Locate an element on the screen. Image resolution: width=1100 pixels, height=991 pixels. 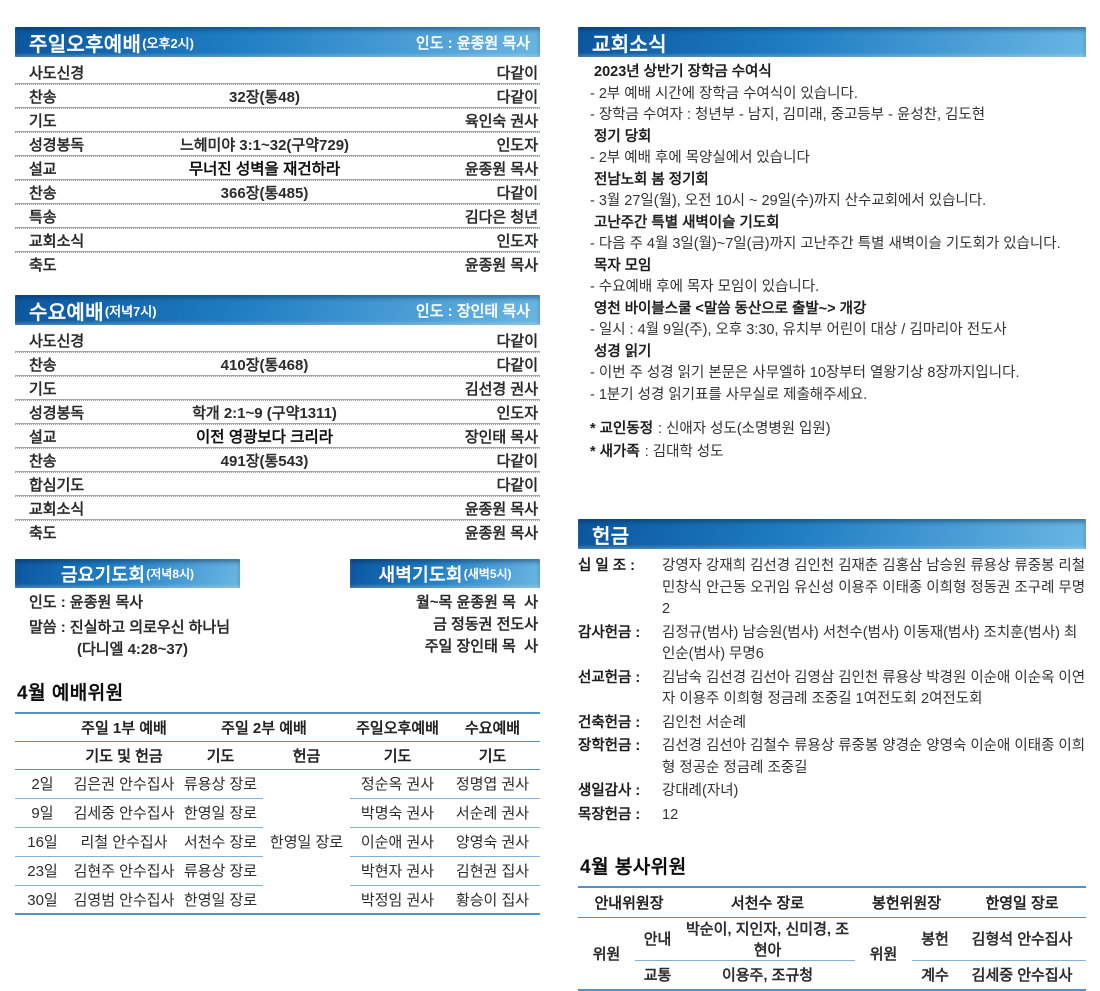
role-label: 교통 is located at coordinates (657, 976).